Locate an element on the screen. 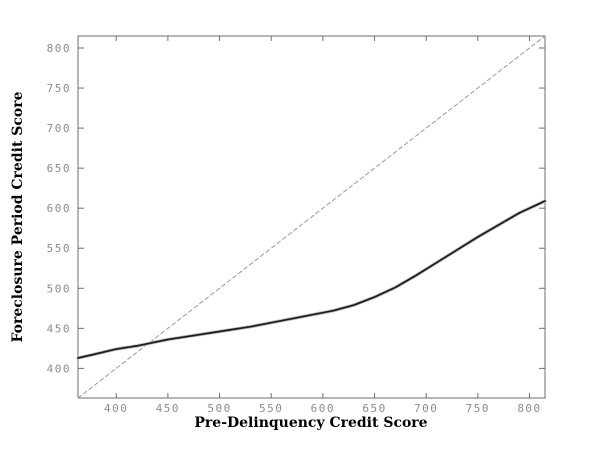 This screenshot has width=600, height=450. x-tick-label: 700 is located at coordinates (426, 408).